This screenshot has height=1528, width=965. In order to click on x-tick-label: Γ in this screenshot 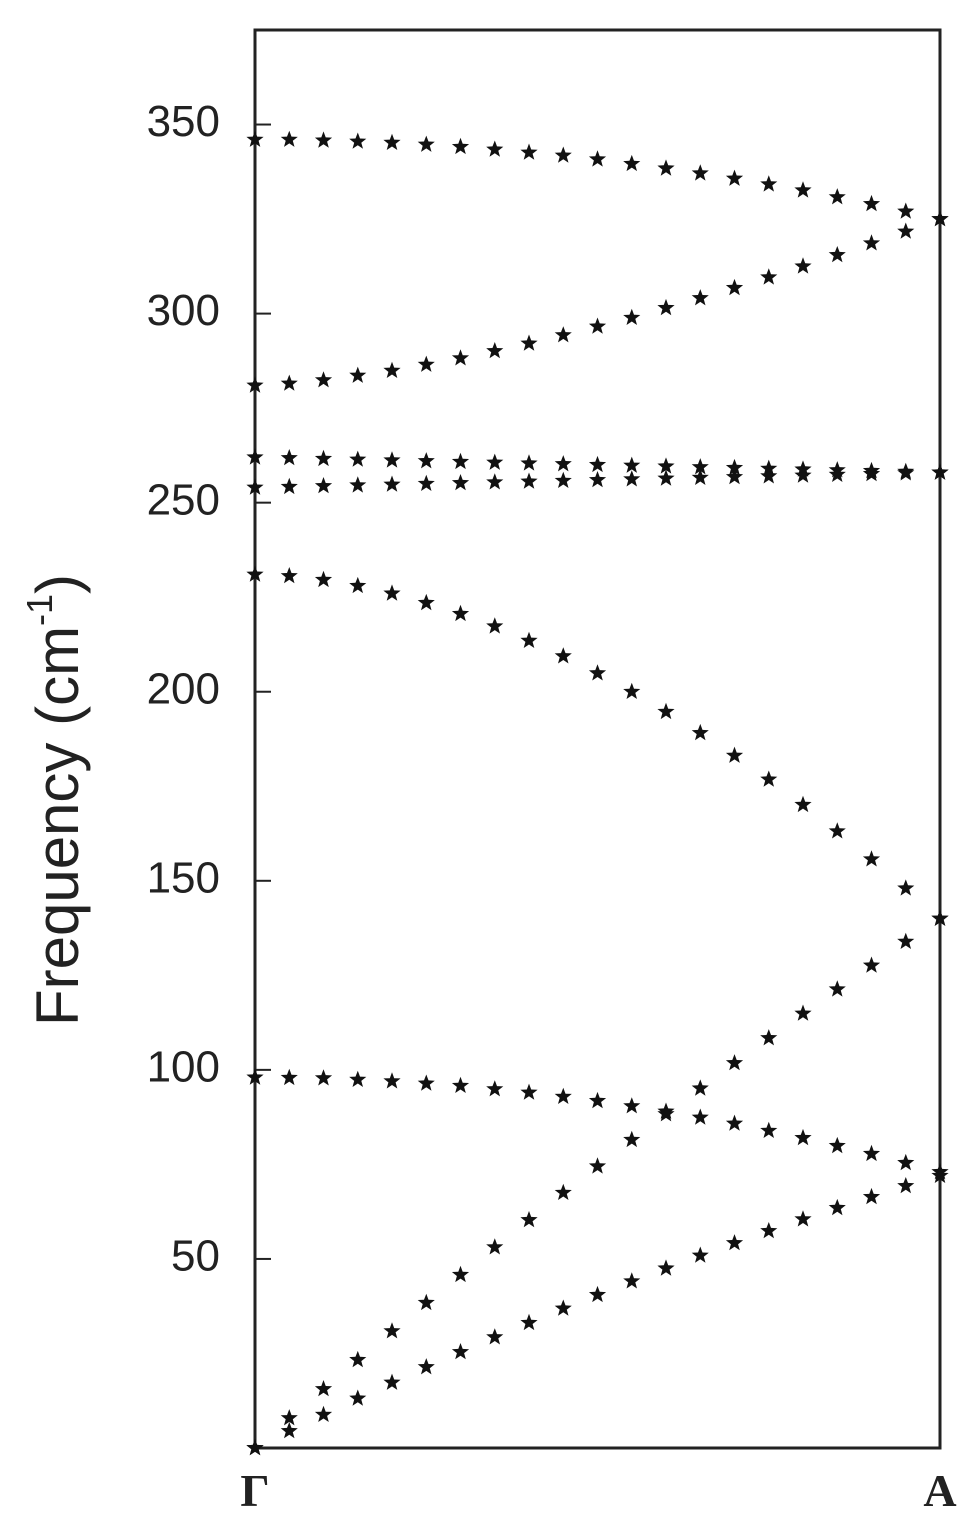, I will do `click(254, 1490)`.